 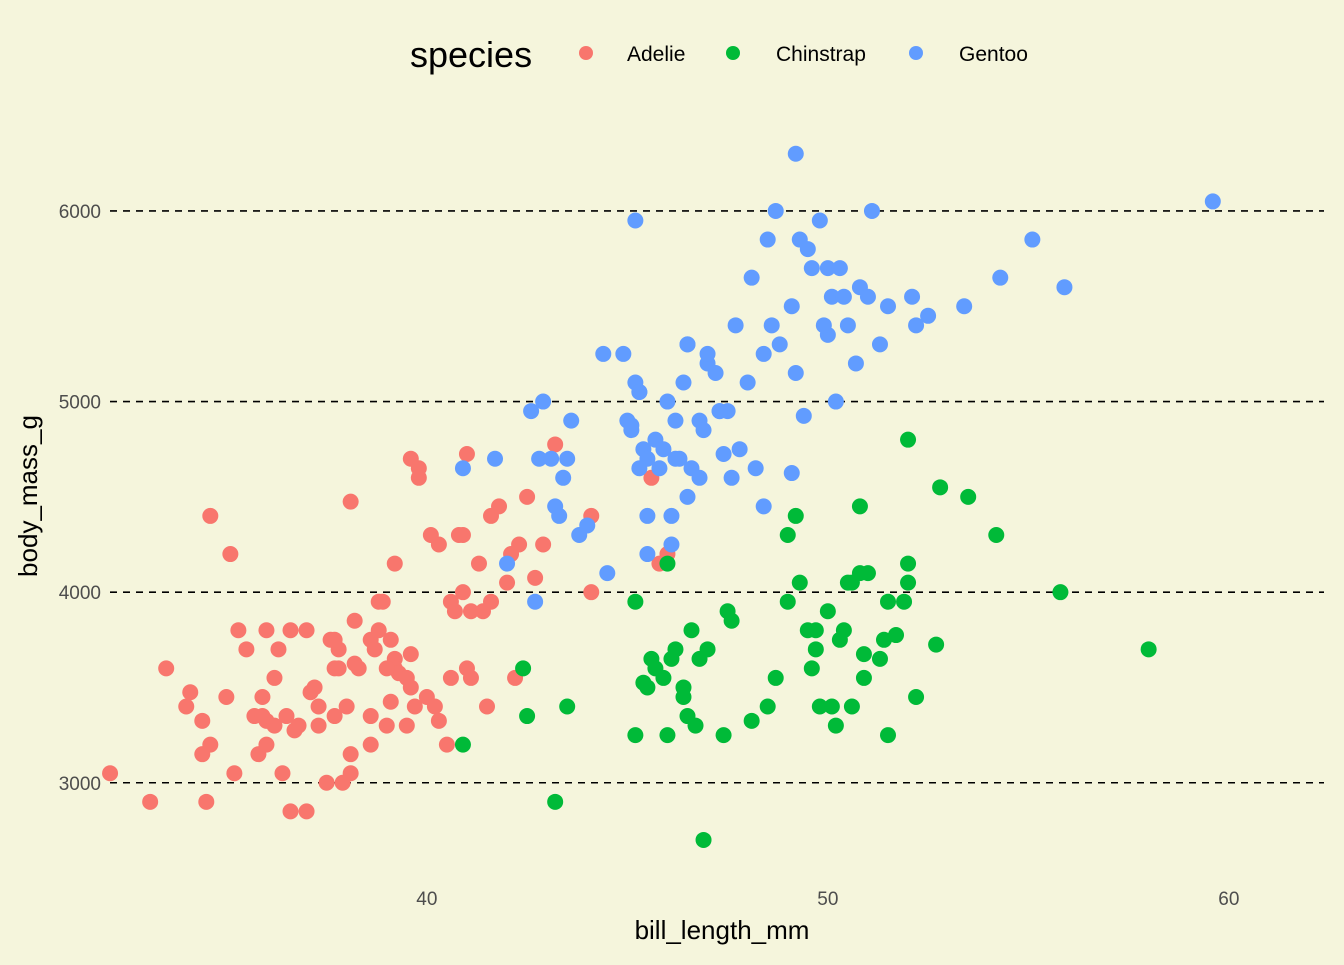 What do you see at coordinates (722, 930) in the screenshot?
I see `x-axis-label: bill_length_mm` at bounding box center [722, 930].